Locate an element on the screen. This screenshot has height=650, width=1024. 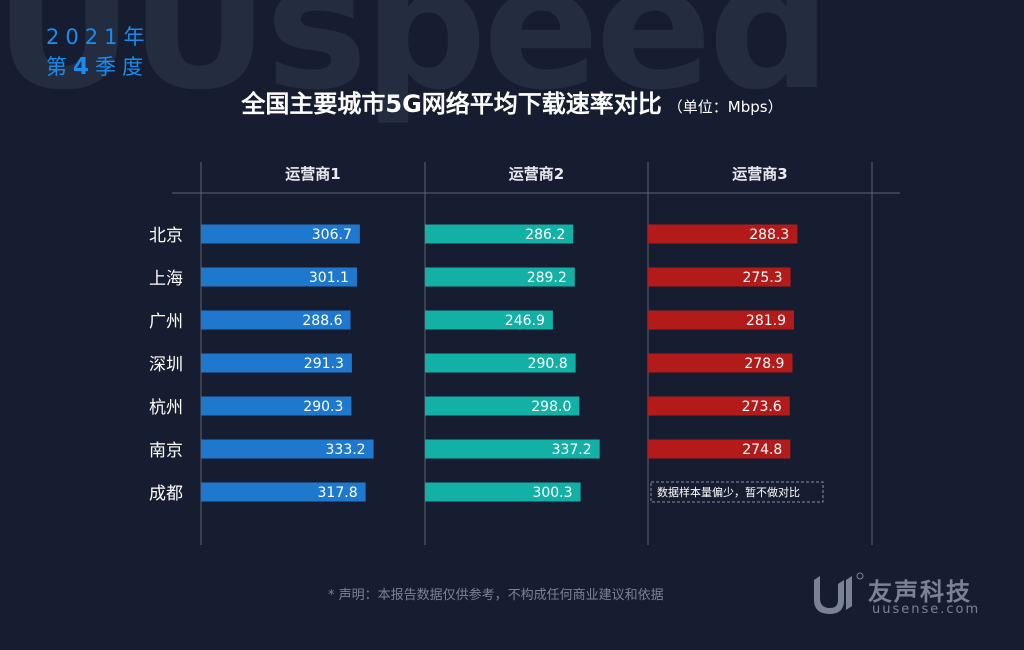
quarter-suffix: 季度 is located at coordinates (122, 67).